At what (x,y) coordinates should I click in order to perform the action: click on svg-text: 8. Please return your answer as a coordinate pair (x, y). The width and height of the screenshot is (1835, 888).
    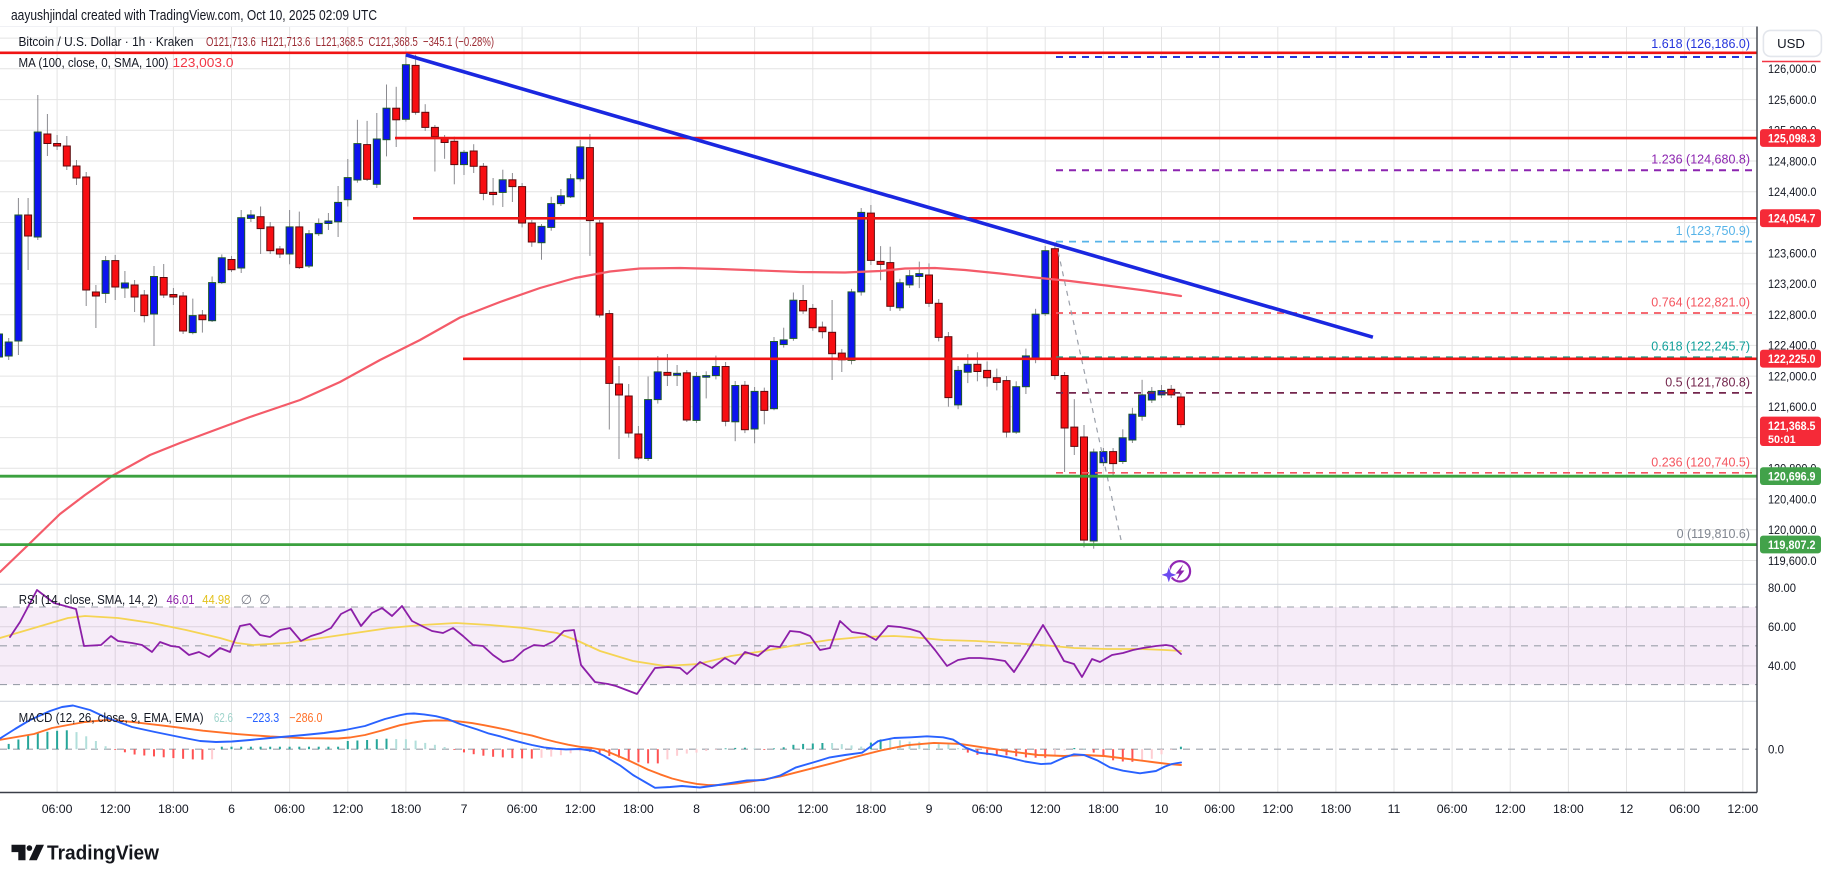
    Looking at the image, I should click on (696, 809).